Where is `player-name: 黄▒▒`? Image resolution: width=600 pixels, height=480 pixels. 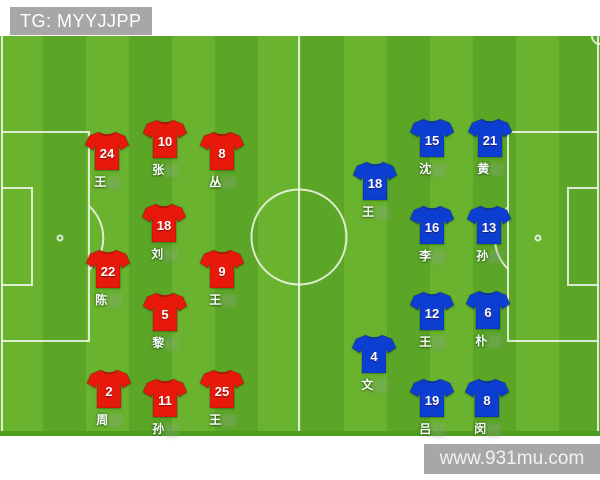
player-name: 黄▒▒ is located at coordinates (490, 169).